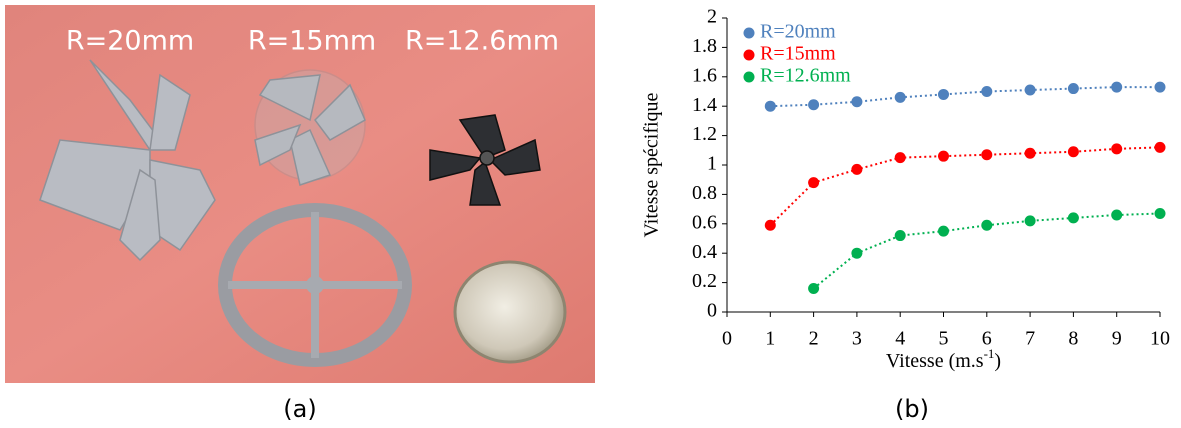  What do you see at coordinates (704, 193) in the screenshot?
I see `y-tick-label: 0.8` at bounding box center [704, 193].